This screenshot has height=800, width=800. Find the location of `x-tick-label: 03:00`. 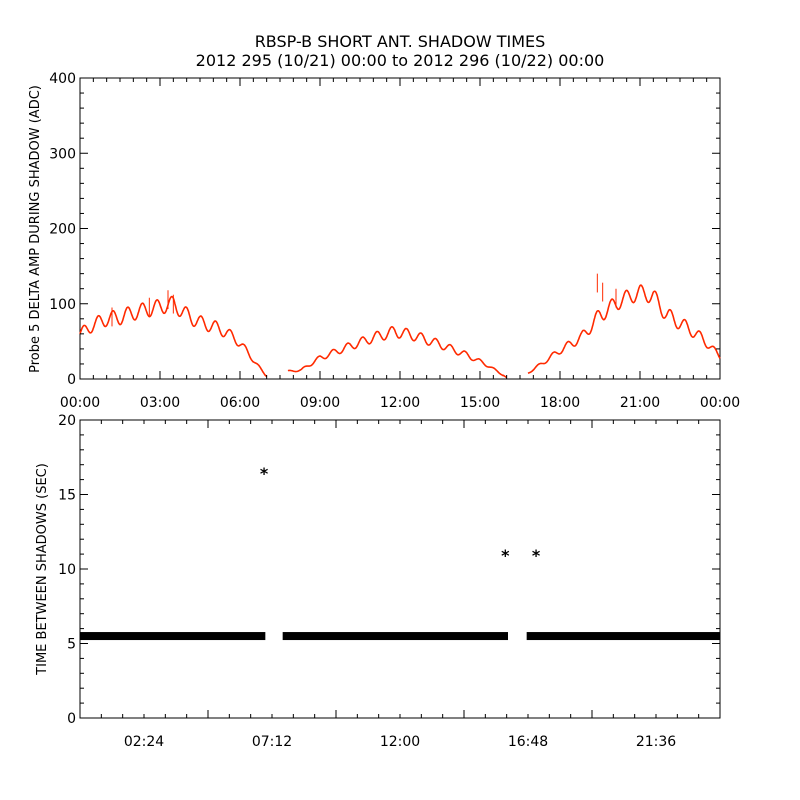

x-tick-label: 03:00 is located at coordinates (160, 403).